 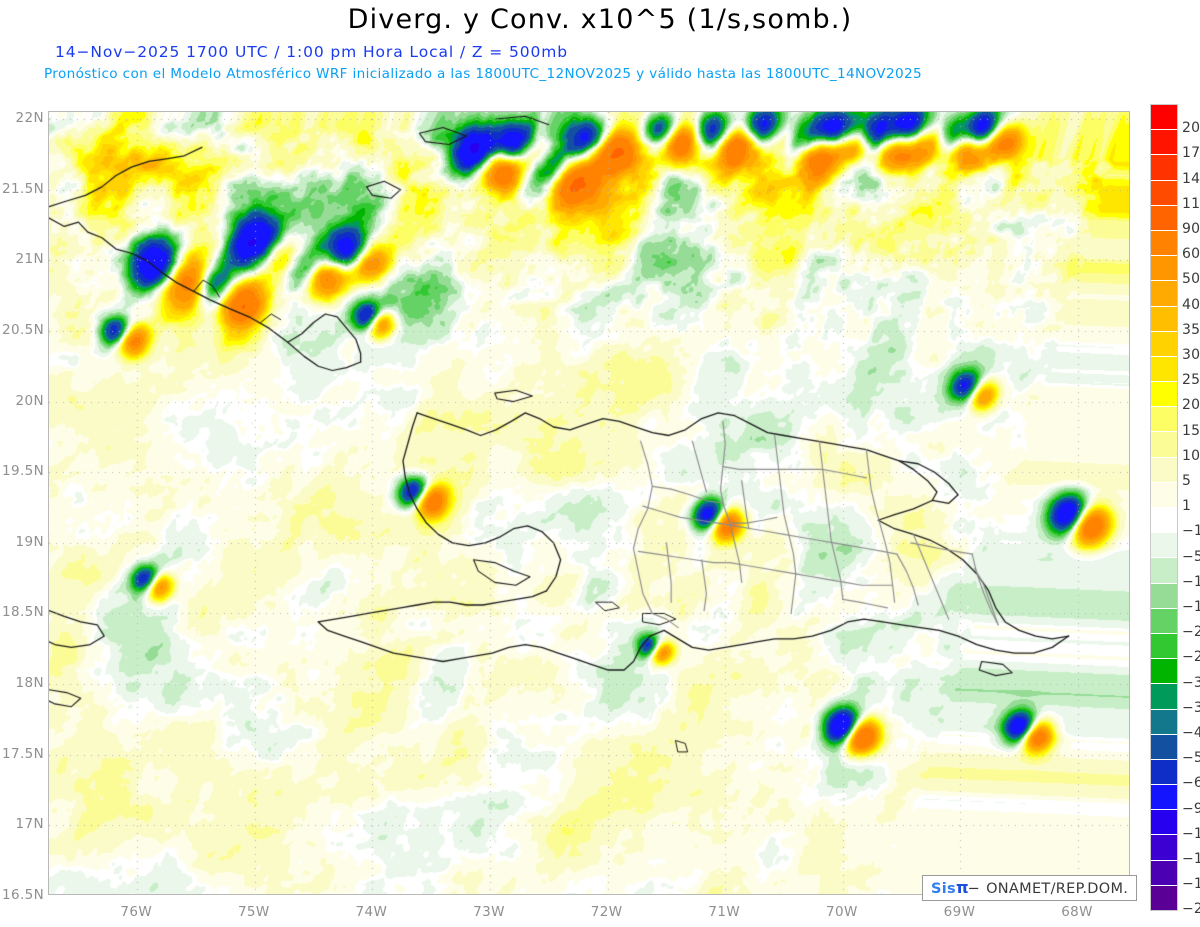 What do you see at coordinates (1187, 506) in the screenshot?
I see `colorbar-tick-label: 1` at bounding box center [1187, 506].